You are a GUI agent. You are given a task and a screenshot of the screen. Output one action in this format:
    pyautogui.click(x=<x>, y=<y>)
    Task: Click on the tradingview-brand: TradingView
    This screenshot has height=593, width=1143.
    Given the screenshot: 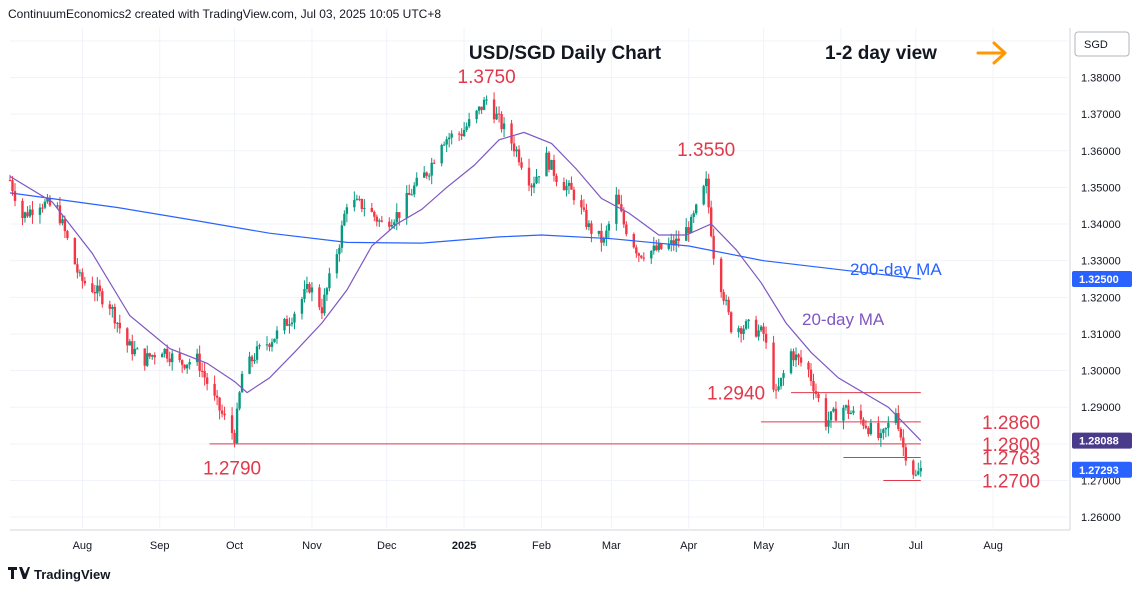 What is the action you would take?
    pyautogui.click(x=72, y=574)
    